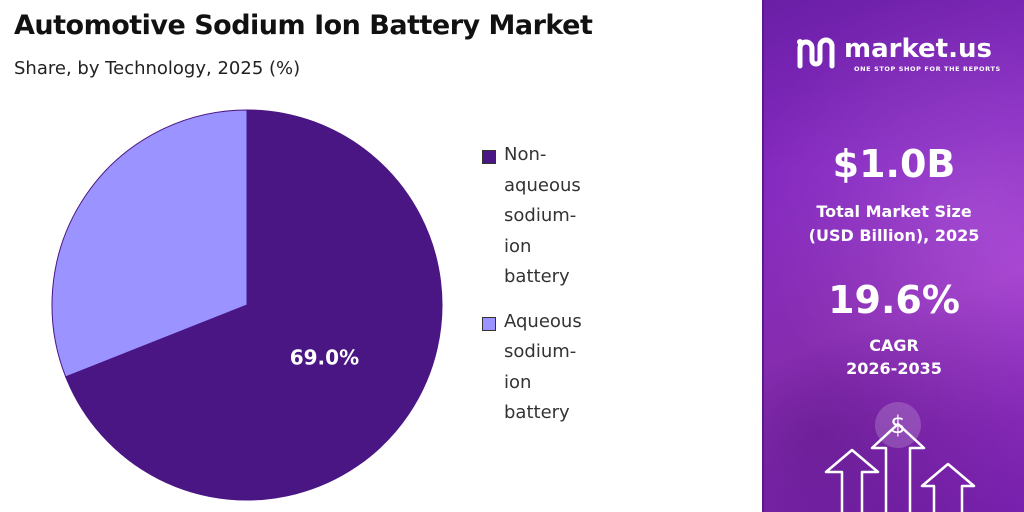 The image size is (1024, 512). Describe the element at coordinates (553, 368) in the screenshot. I see `legend-label-aqueous: Aqueous sodium- ion battery` at that location.